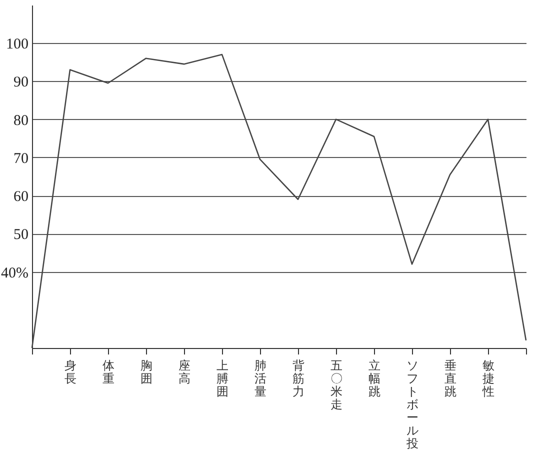  I want to click on x-tick-label: 胸囲, so click(146, 372).